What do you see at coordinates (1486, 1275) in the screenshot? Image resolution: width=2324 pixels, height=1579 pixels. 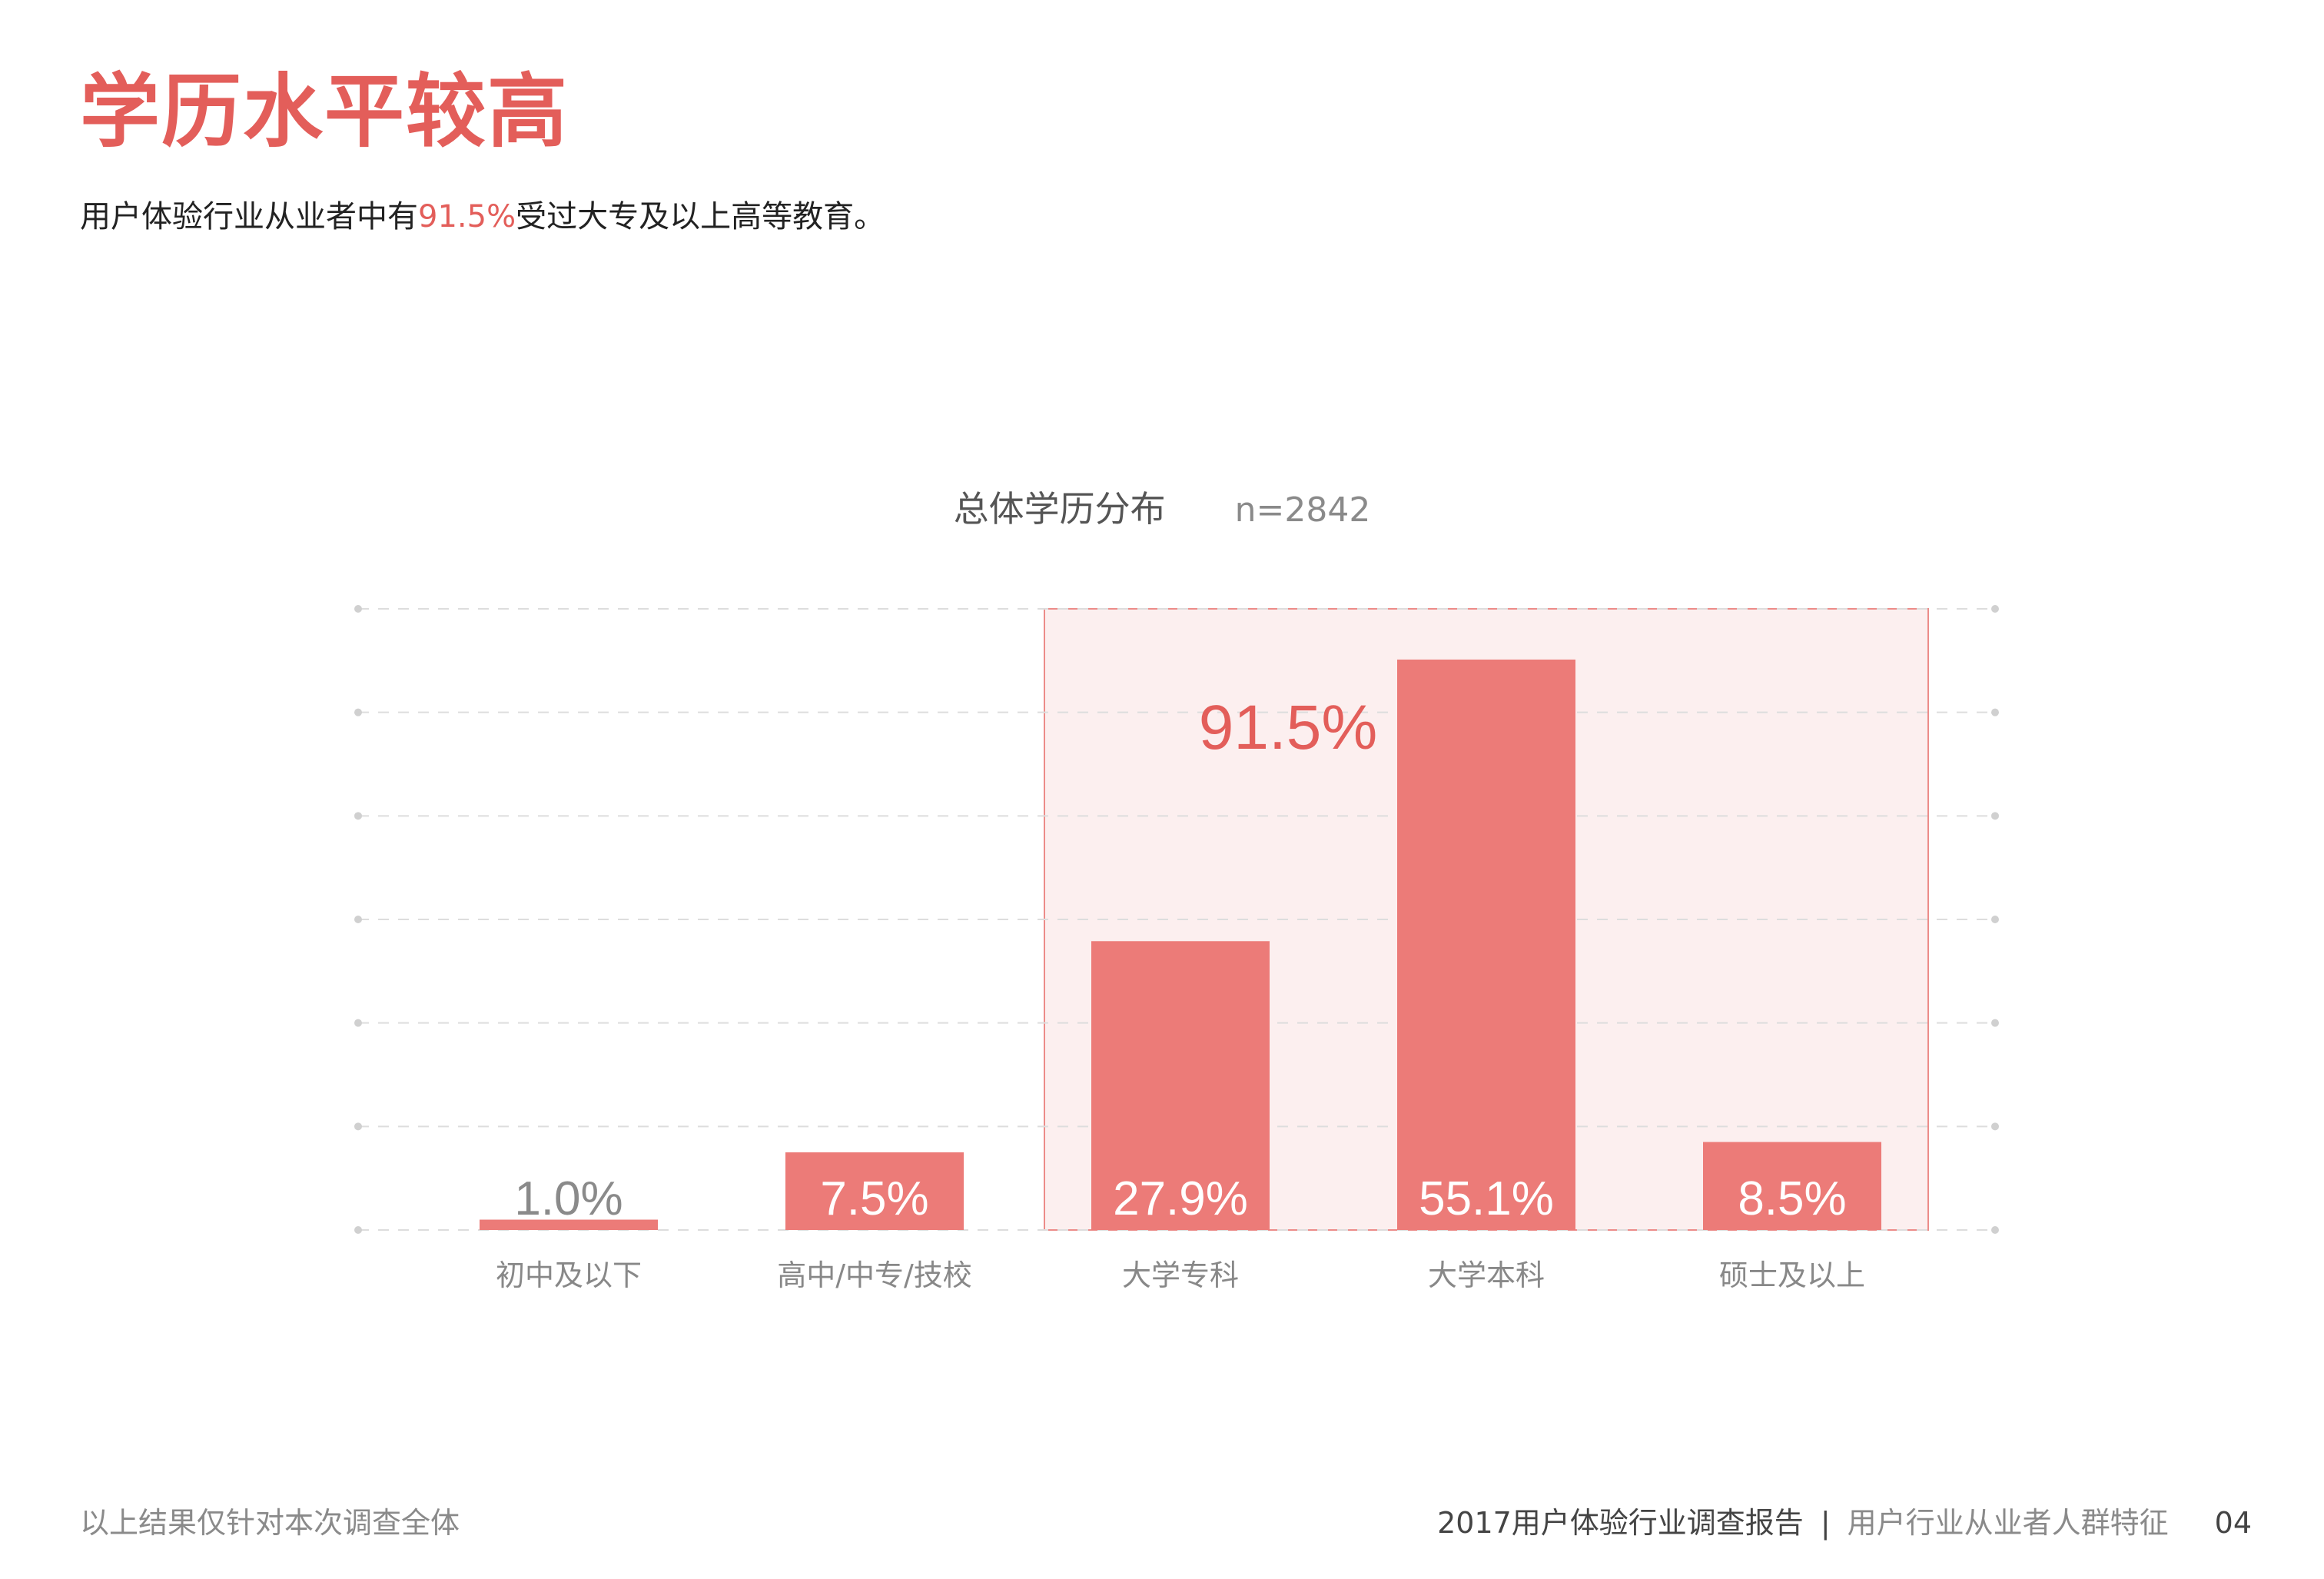 I see `category-label-4: 大学本科` at bounding box center [1486, 1275].